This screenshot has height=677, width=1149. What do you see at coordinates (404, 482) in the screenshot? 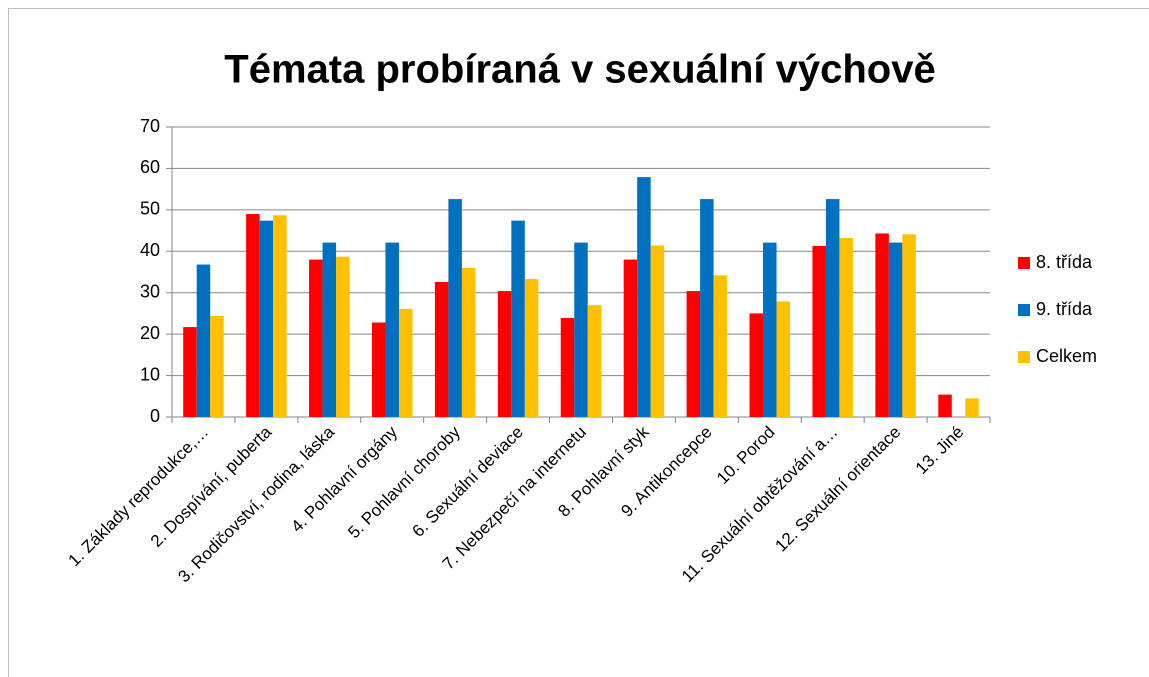
I see `x-tick-label: 5. Pohlavní choroby` at bounding box center [404, 482].